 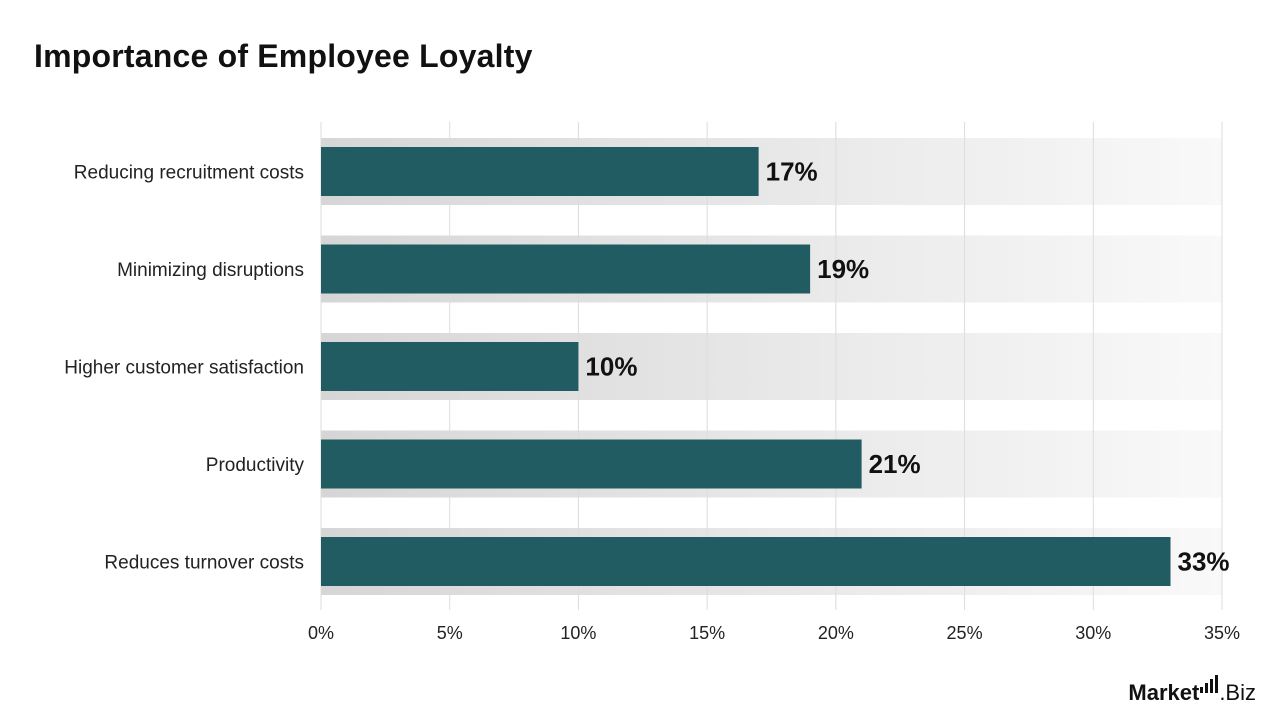 What do you see at coordinates (255, 465) in the screenshot?
I see `category-label: Productivity` at bounding box center [255, 465].